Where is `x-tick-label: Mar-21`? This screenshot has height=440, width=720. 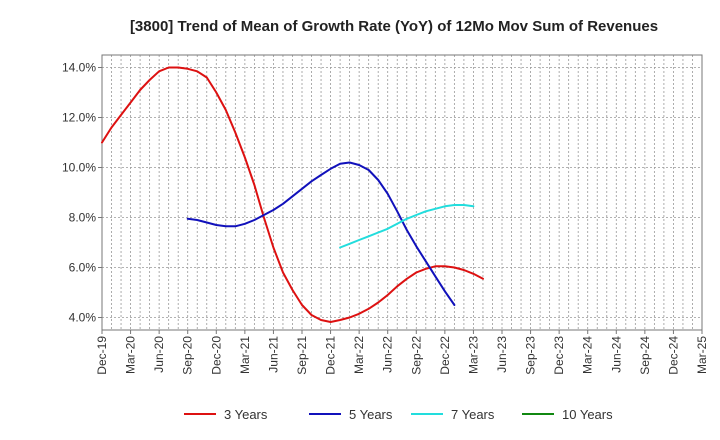 x-tick-label: Mar-21 is located at coordinates (245, 355).